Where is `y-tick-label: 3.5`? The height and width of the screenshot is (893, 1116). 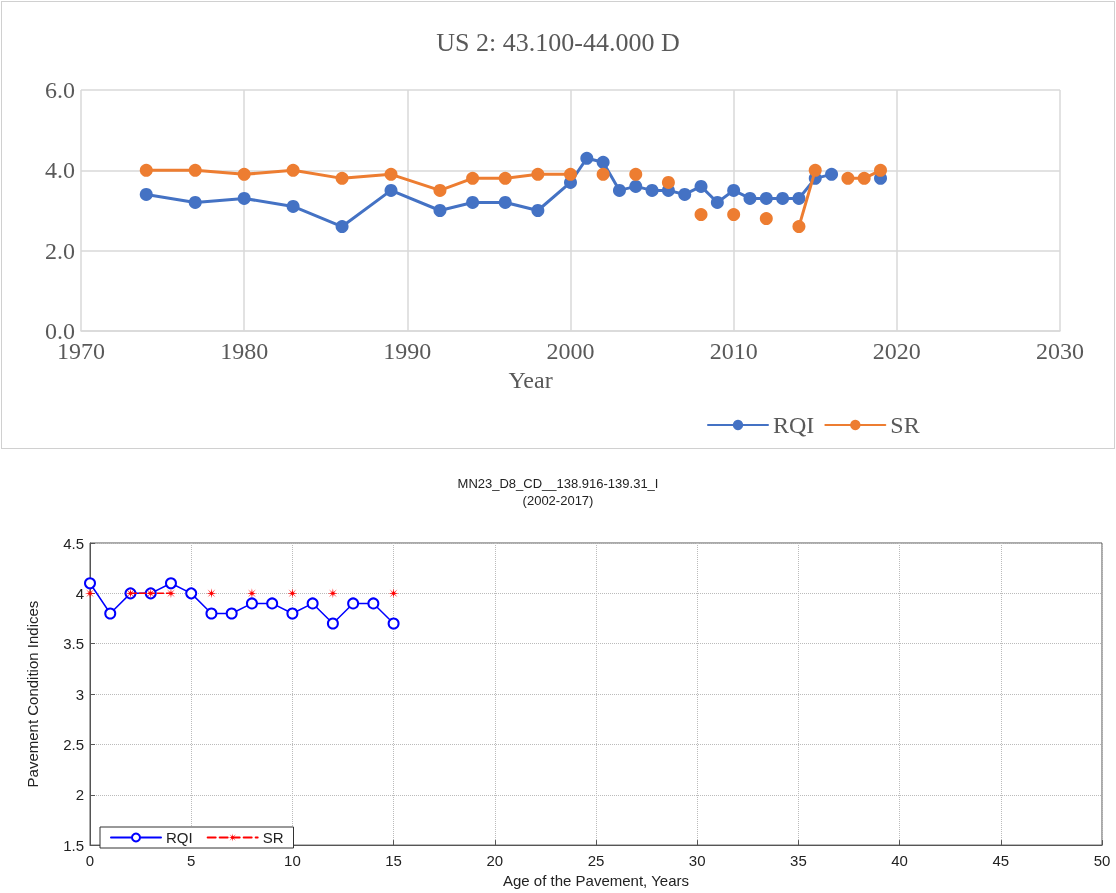
y-tick-label: 3.5 is located at coordinates (73, 644).